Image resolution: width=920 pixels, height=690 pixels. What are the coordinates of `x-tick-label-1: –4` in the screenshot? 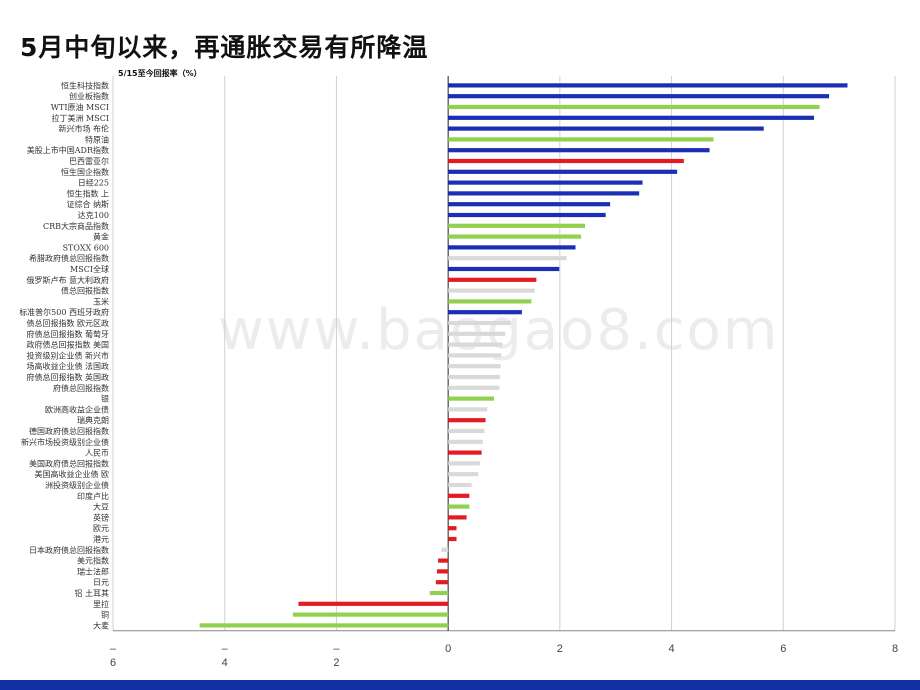 It's located at (225, 656).